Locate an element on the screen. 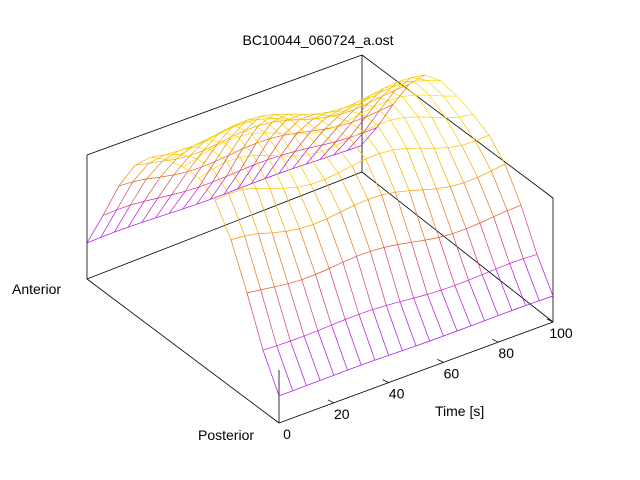 This screenshot has width=640, height=480. mesh-line-time is located at coordinates (384, 249).